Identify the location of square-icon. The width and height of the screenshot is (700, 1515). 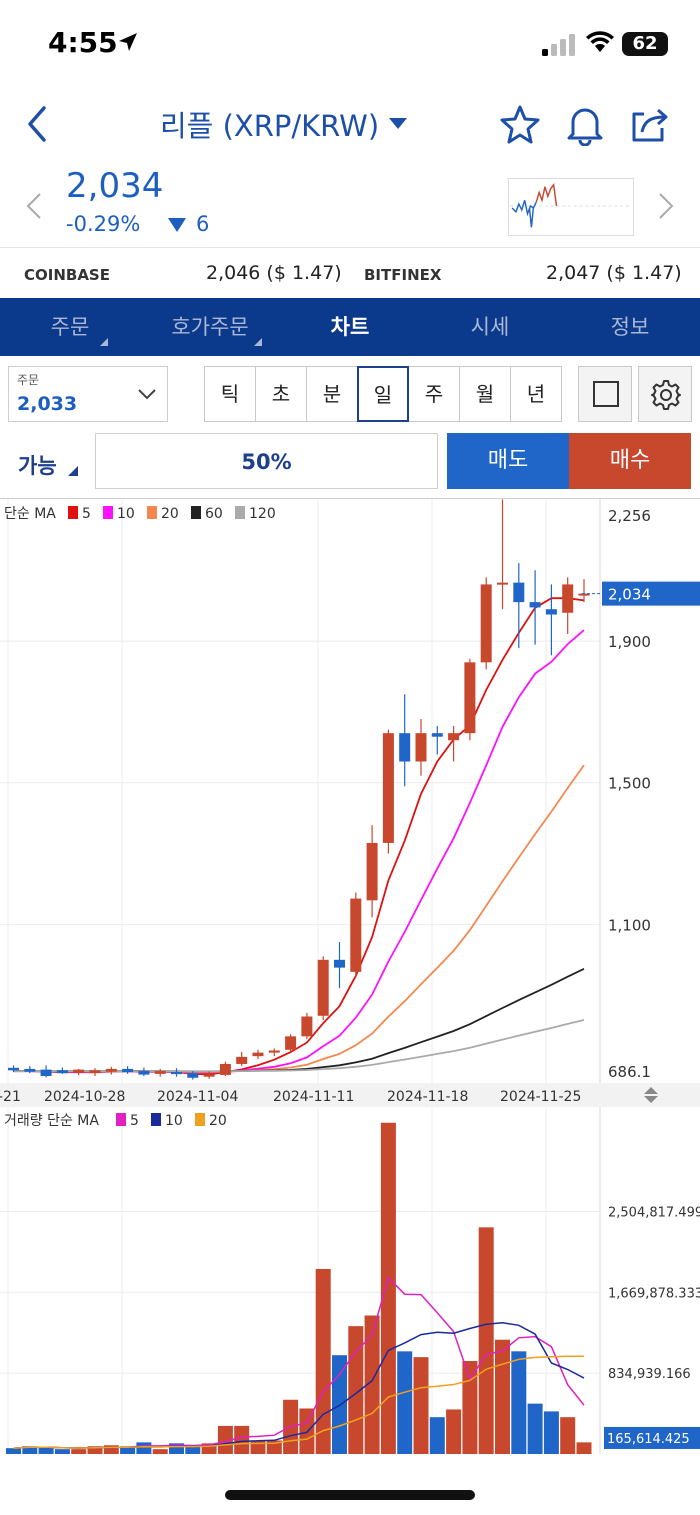
(606, 394).